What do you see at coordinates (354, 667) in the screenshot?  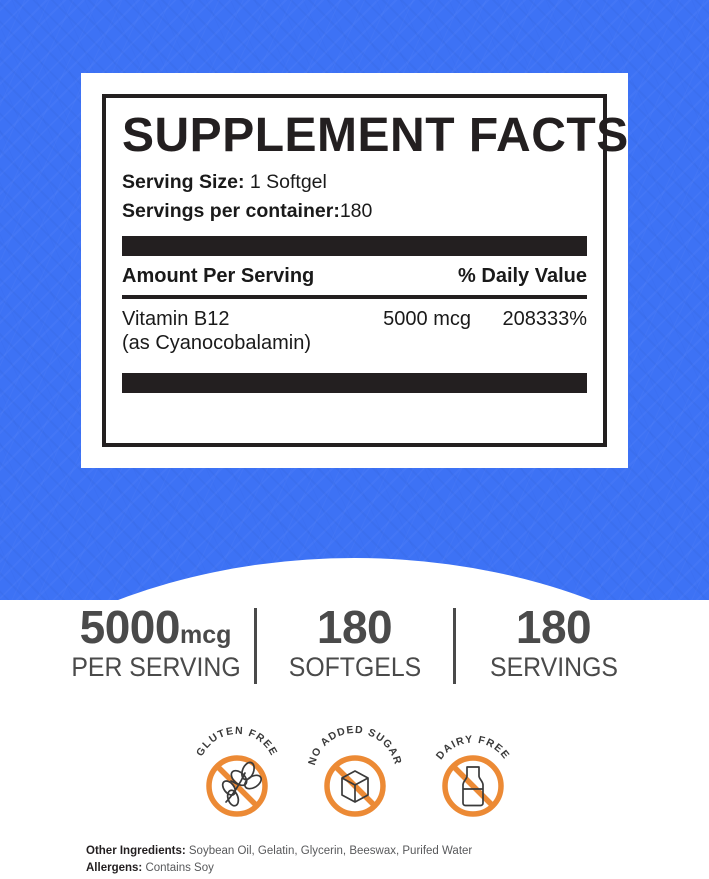 I see `stat-label-softgels: SOFTGELS` at bounding box center [354, 667].